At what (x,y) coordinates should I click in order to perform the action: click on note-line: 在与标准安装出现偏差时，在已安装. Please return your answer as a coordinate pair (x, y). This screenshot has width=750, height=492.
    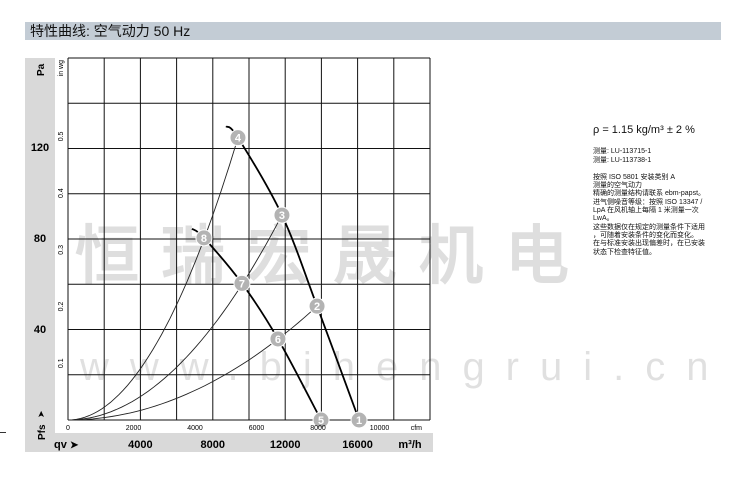
    Looking at the image, I should click on (649, 244).